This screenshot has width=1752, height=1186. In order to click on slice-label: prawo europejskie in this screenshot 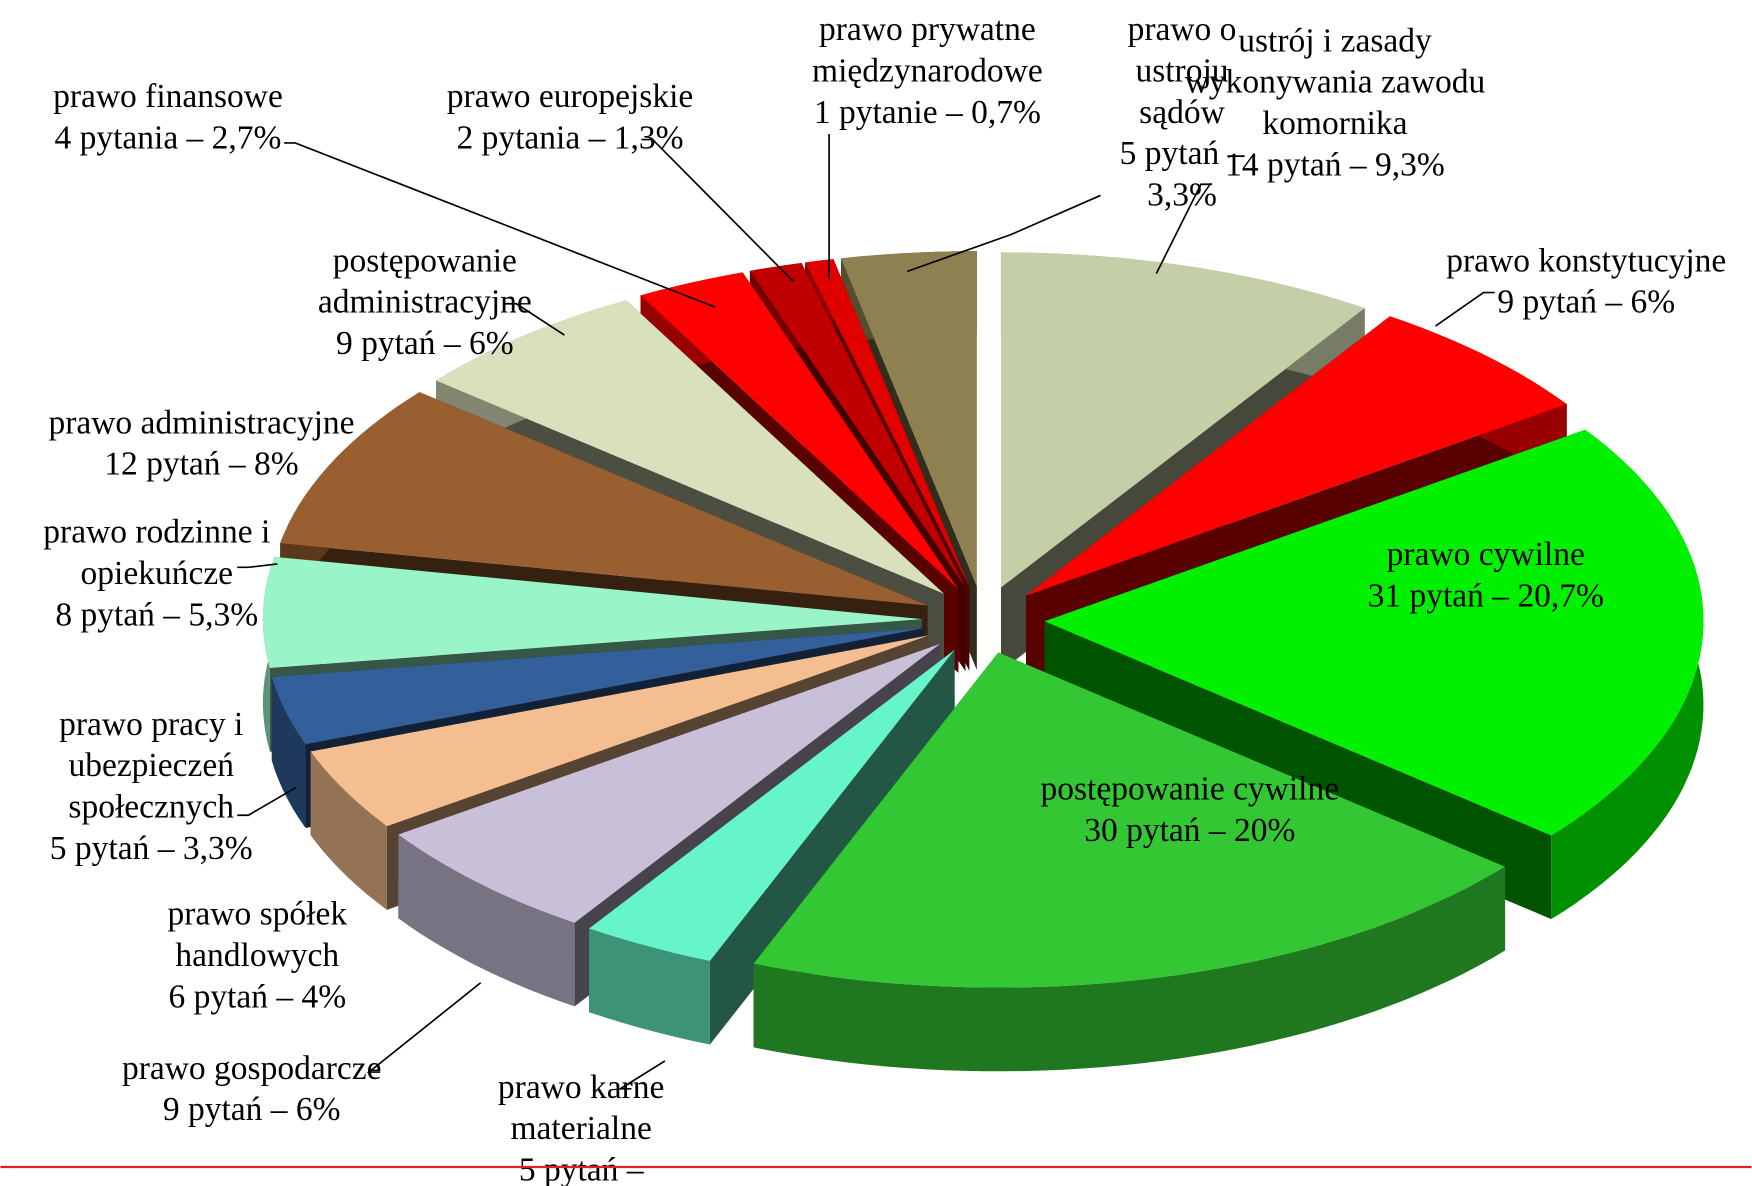, I will do `click(570, 96)`.